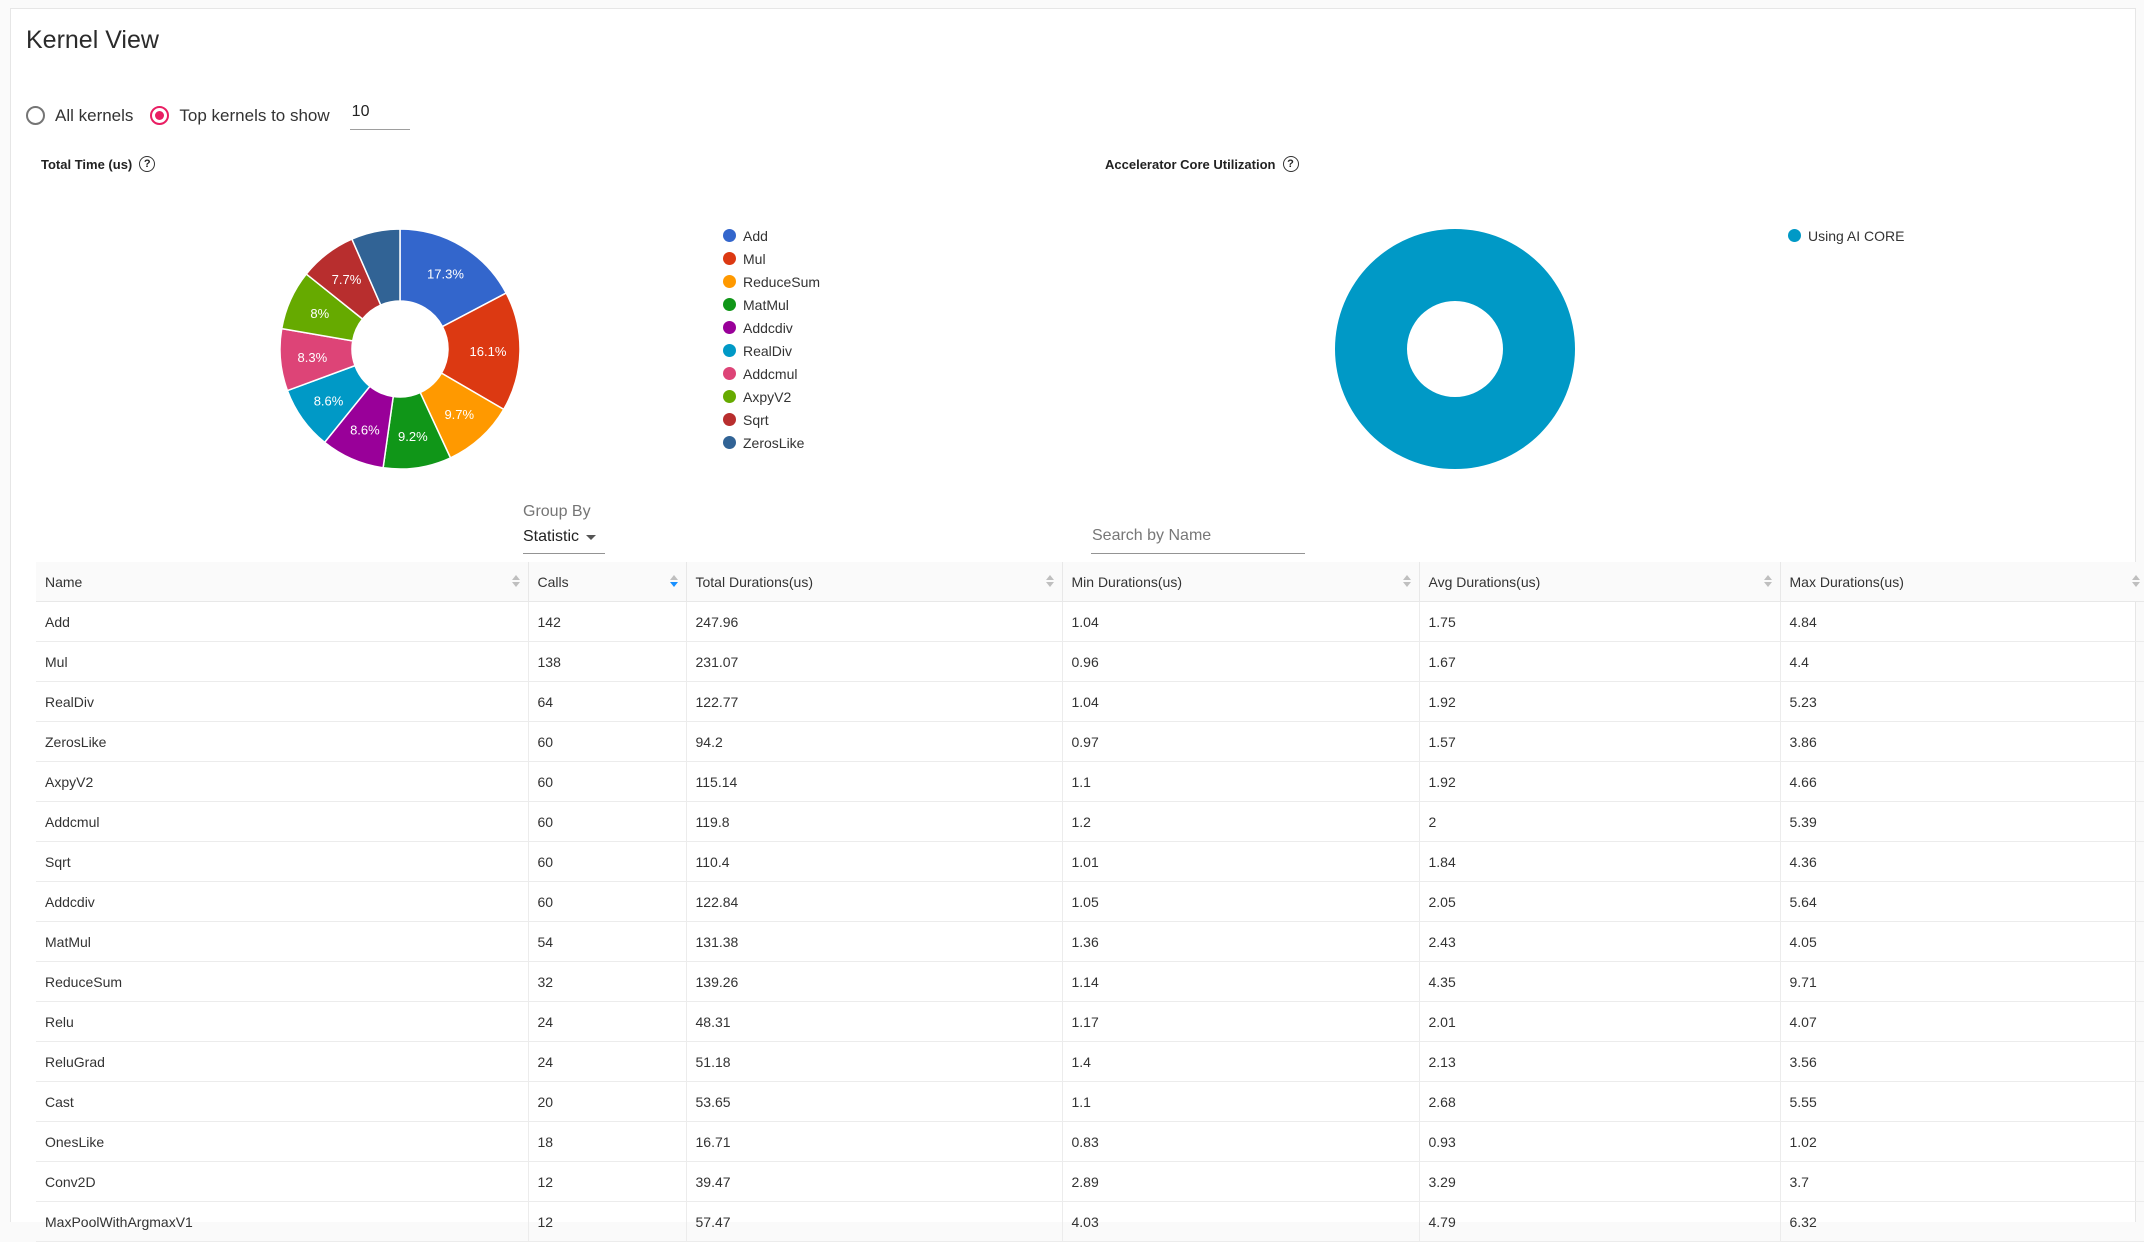 The height and width of the screenshot is (1242, 2144). Describe the element at coordinates (379, 115) in the screenshot. I see `top-kernels-input` at that location.